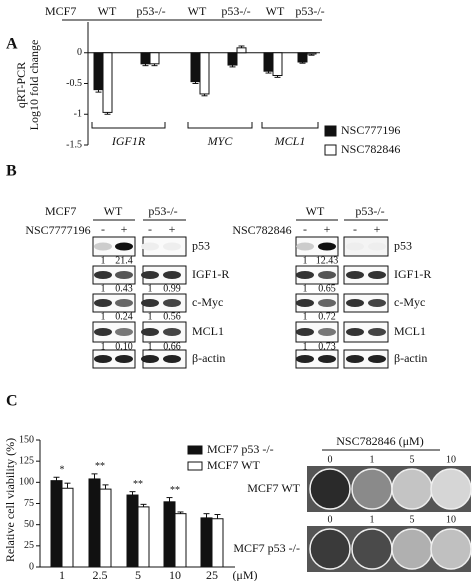  I want to click on y-tick-label: 25, so click(29, 545).